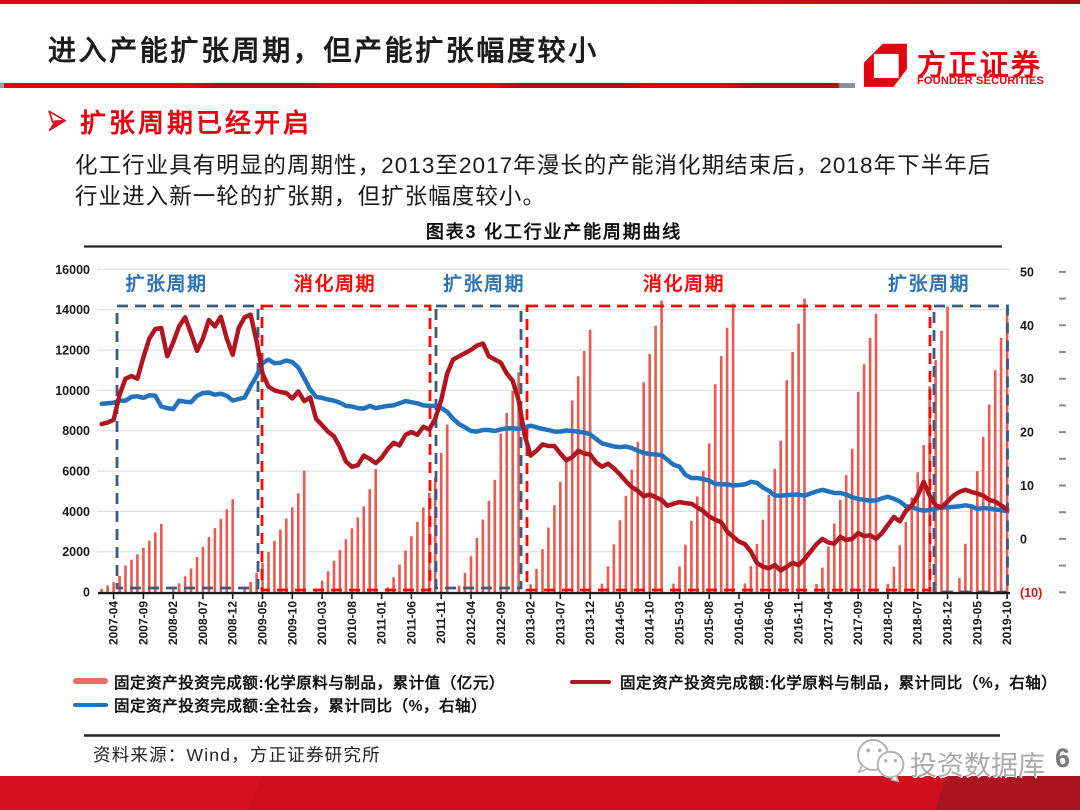 The height and width of the screenshot is (810, 1080). I want to click on svg-text: 2018-02, so click(888, 623).